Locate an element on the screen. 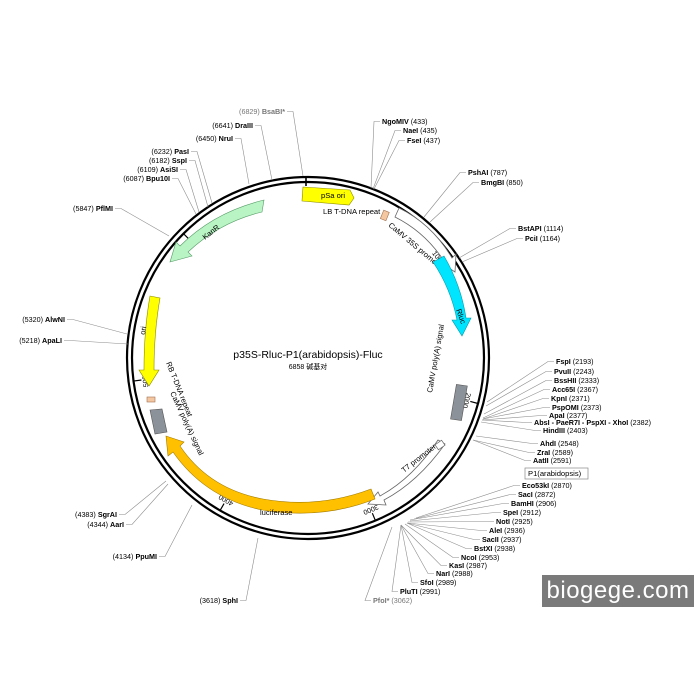 The image size is (700, 700). site-label-fsei: FseI (437) is located at coordinates (423, 140).